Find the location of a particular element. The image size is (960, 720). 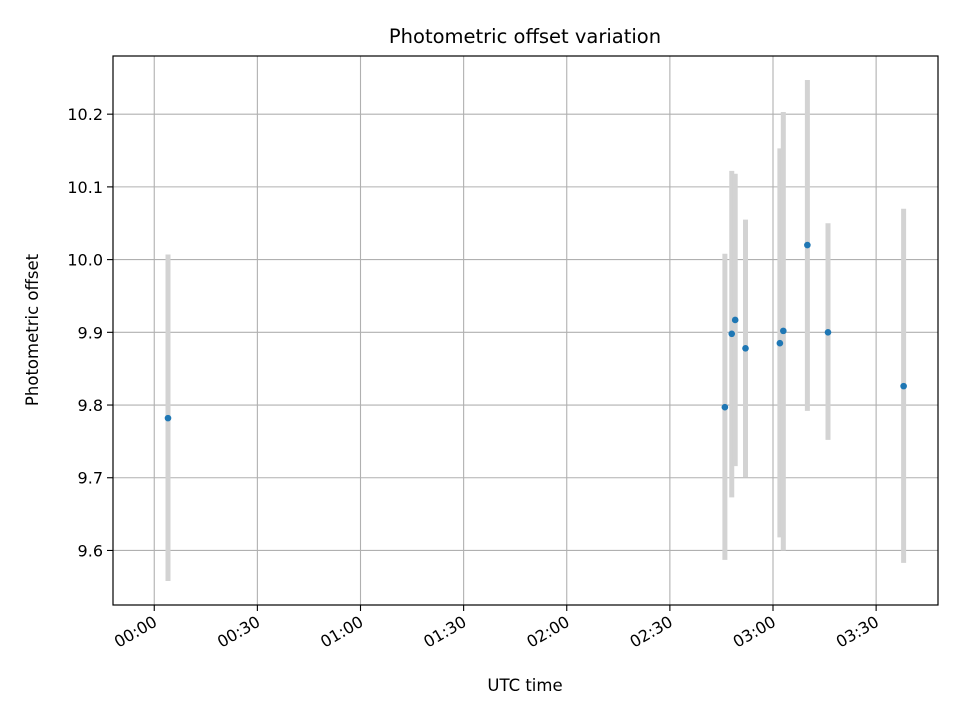

y-tick-label: 9.7 is located at coordinates (90, 478).